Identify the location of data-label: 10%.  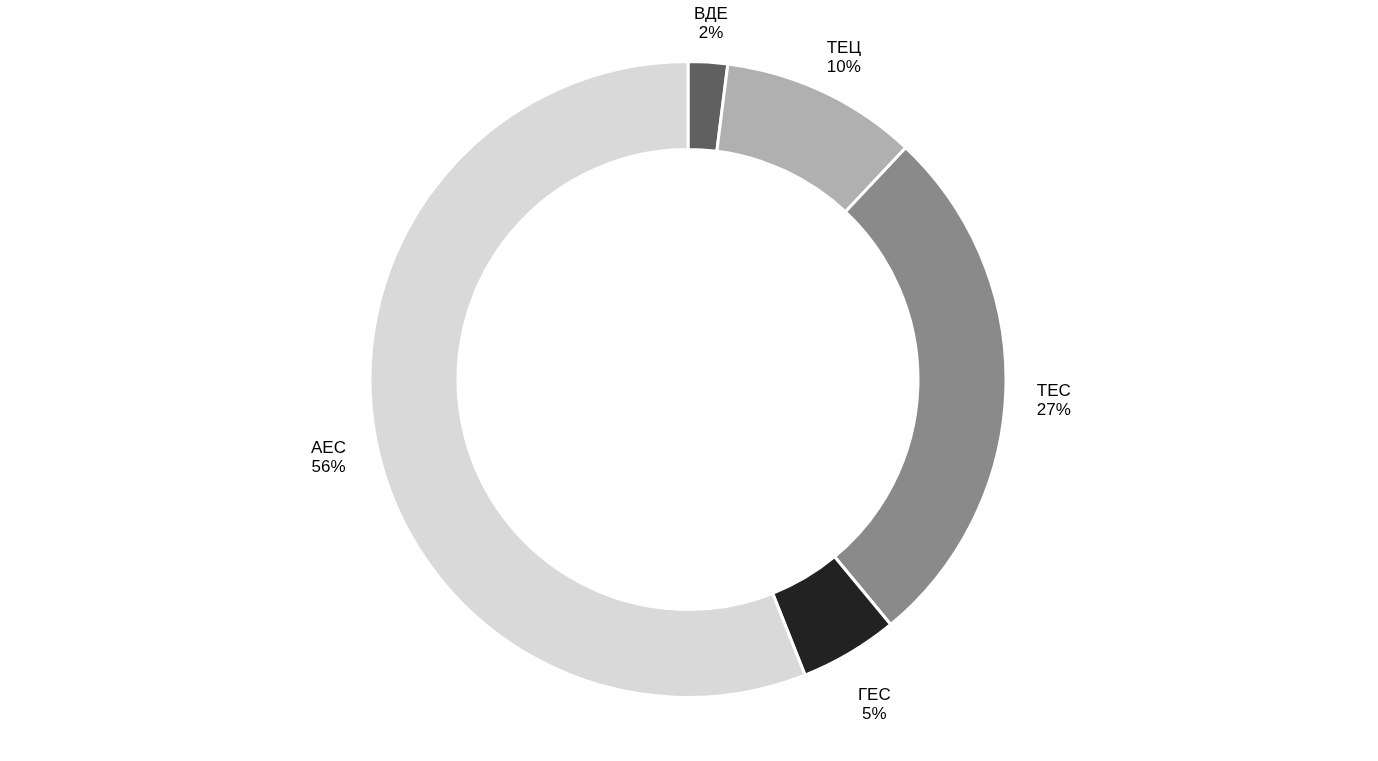
(843, 67).